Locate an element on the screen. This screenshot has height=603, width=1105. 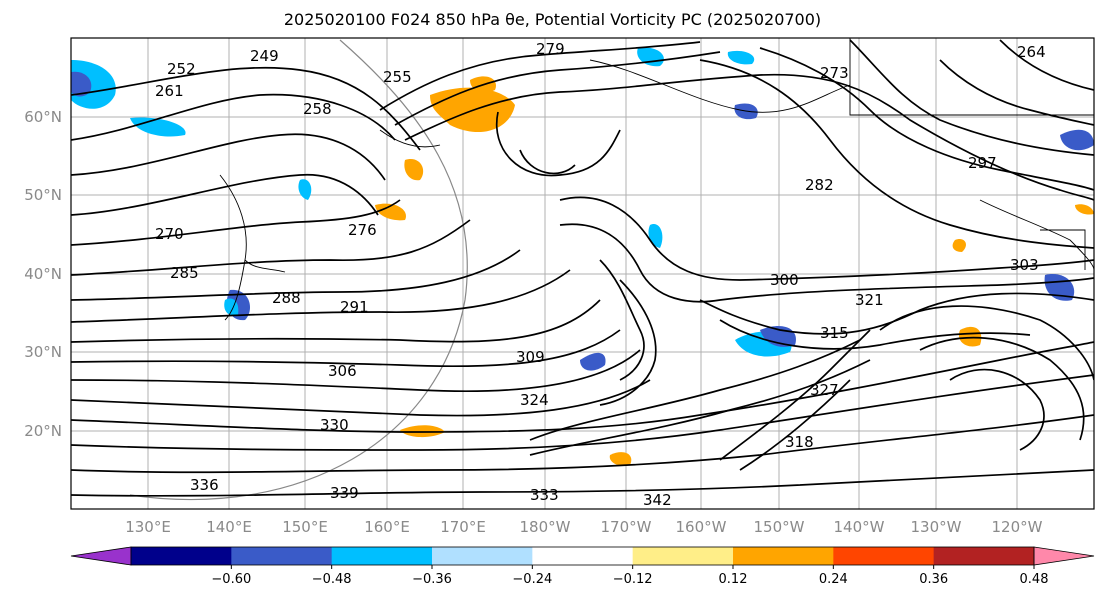
colorbar-tick-label: −0.48 is located at coordinates (332, 579).